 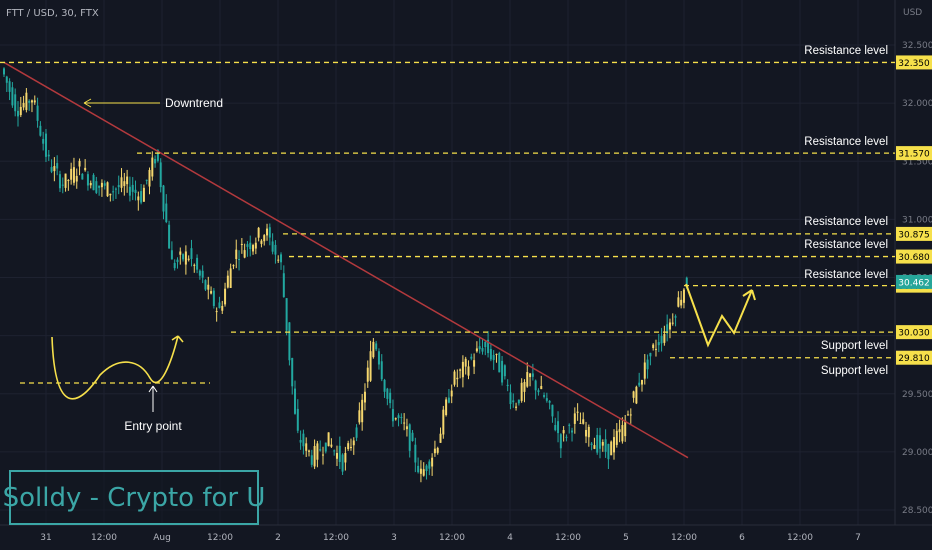 I want to click on projection-zigzag, so click(x=719, y=315).